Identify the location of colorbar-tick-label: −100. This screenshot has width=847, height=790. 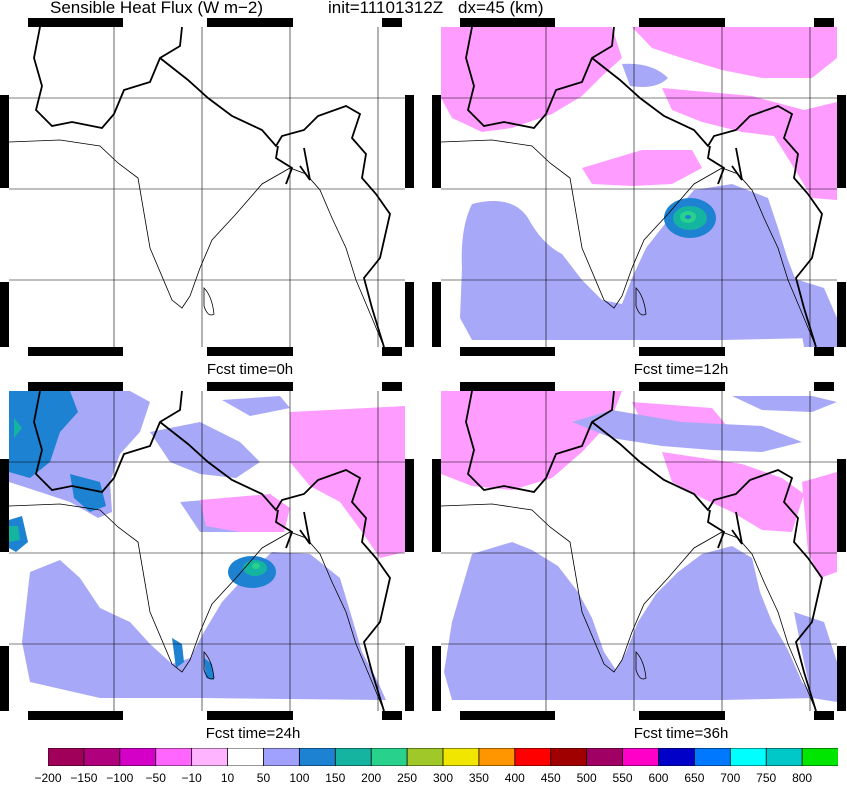
(120, 778).